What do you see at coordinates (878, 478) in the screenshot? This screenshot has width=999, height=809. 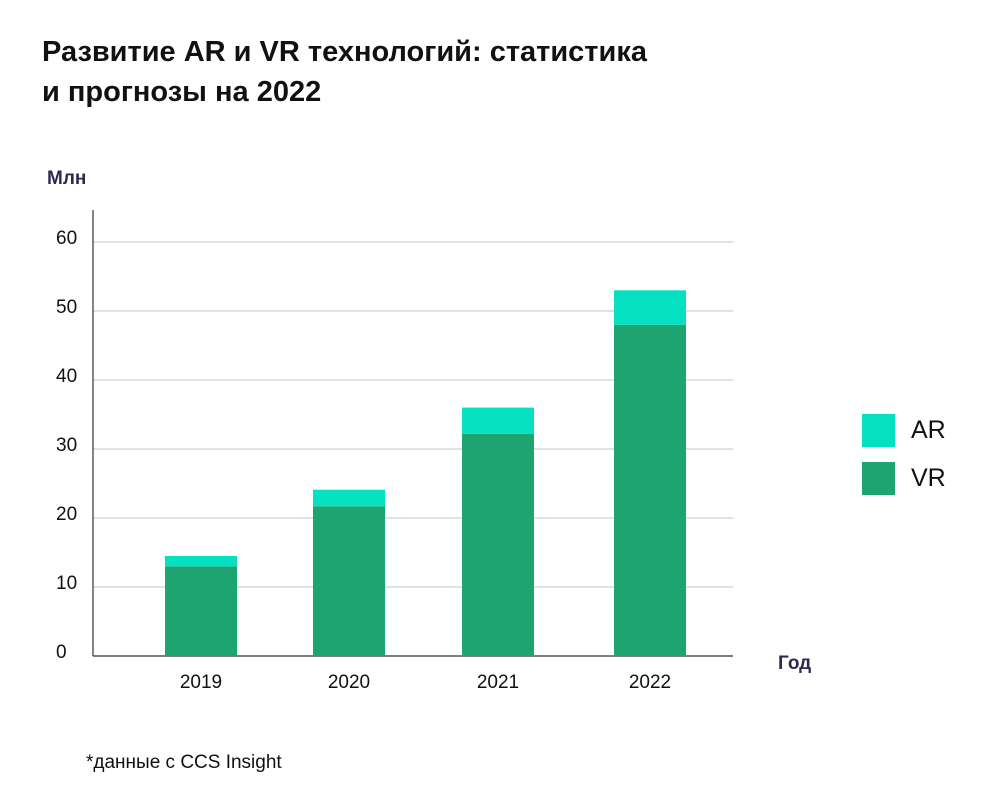 I see `legend-swatch-vr` at bounding box center [878, 478].